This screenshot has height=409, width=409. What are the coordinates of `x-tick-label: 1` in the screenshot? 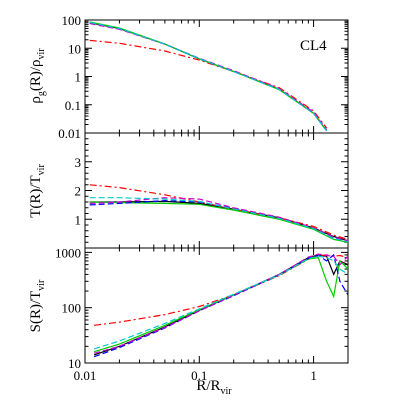 It's located at (313, 375).